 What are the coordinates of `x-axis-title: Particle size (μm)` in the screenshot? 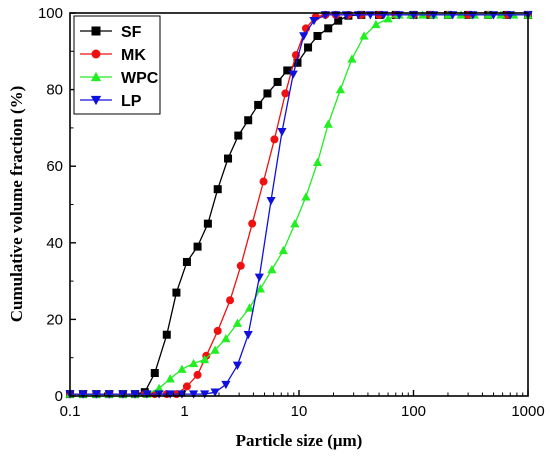 It's located at (299, 440).